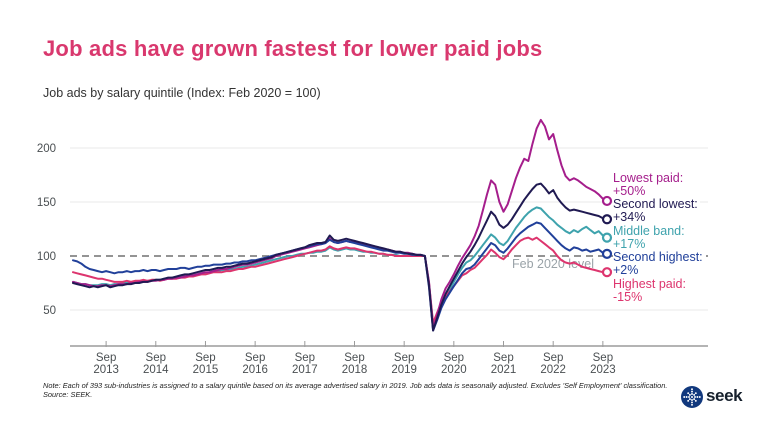 The image size is (760, 427). I want to click on legend-value: +50%, so click(629, 191).